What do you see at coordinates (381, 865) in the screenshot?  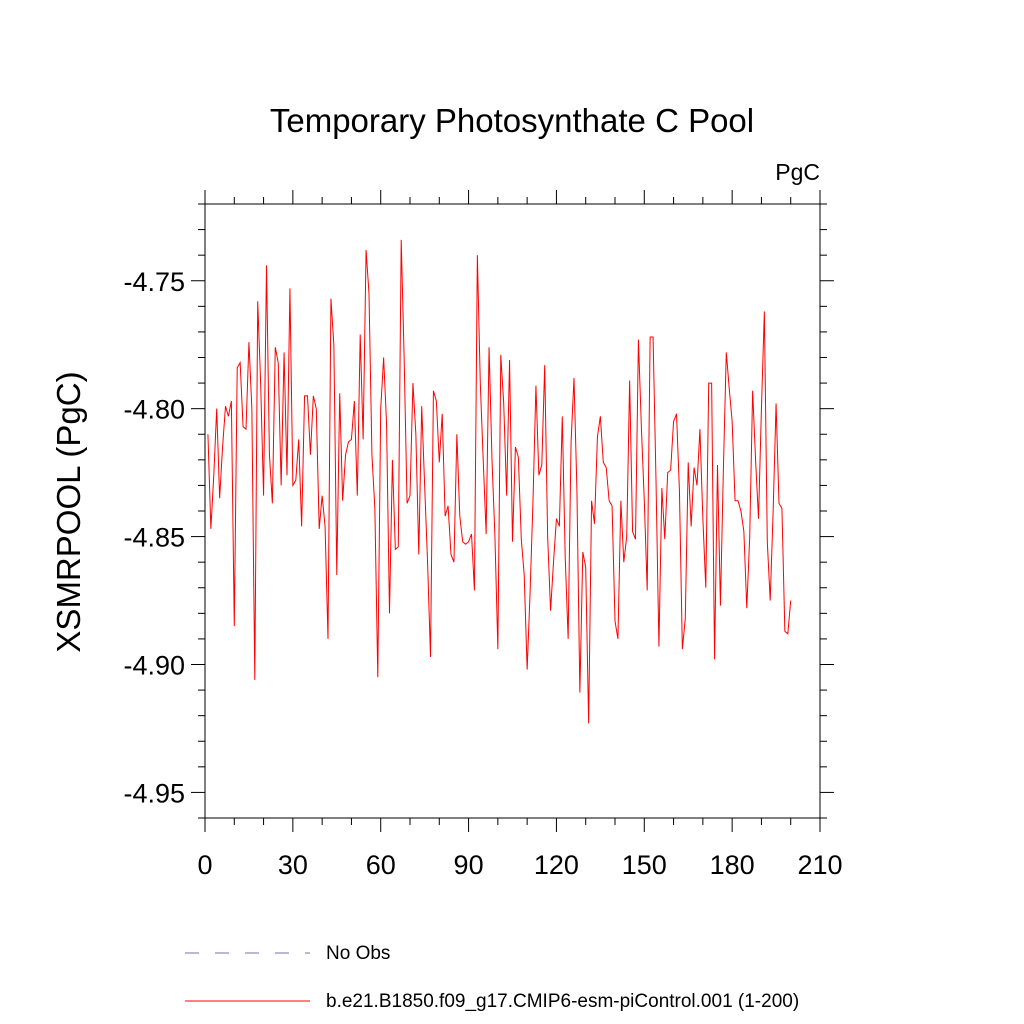 I see `x-tick-label: 60` at bounding box center [381, 865].